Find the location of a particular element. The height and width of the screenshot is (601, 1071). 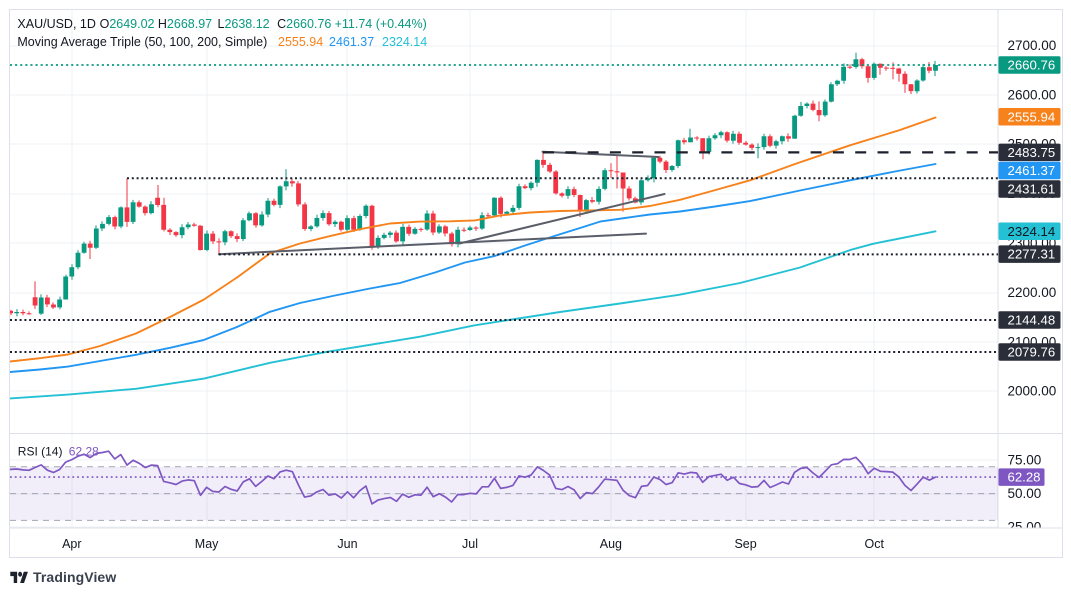

svg-text: 25.00 is located at coordinates (1025, 526).